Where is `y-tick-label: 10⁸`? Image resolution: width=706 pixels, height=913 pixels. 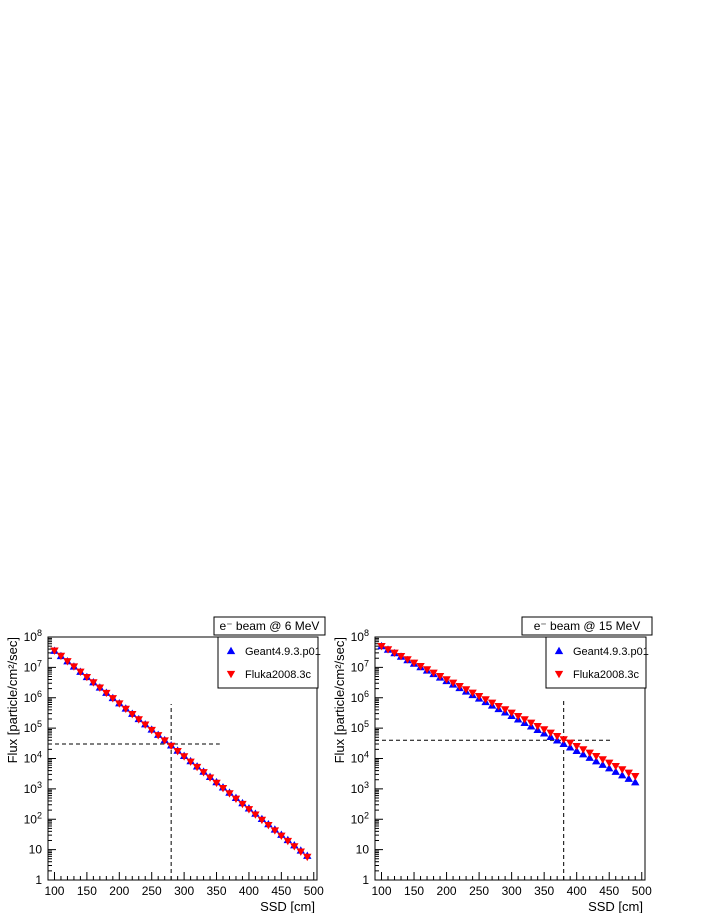
y-tick-label: 10⁸ is located at coordinates (360, 636).